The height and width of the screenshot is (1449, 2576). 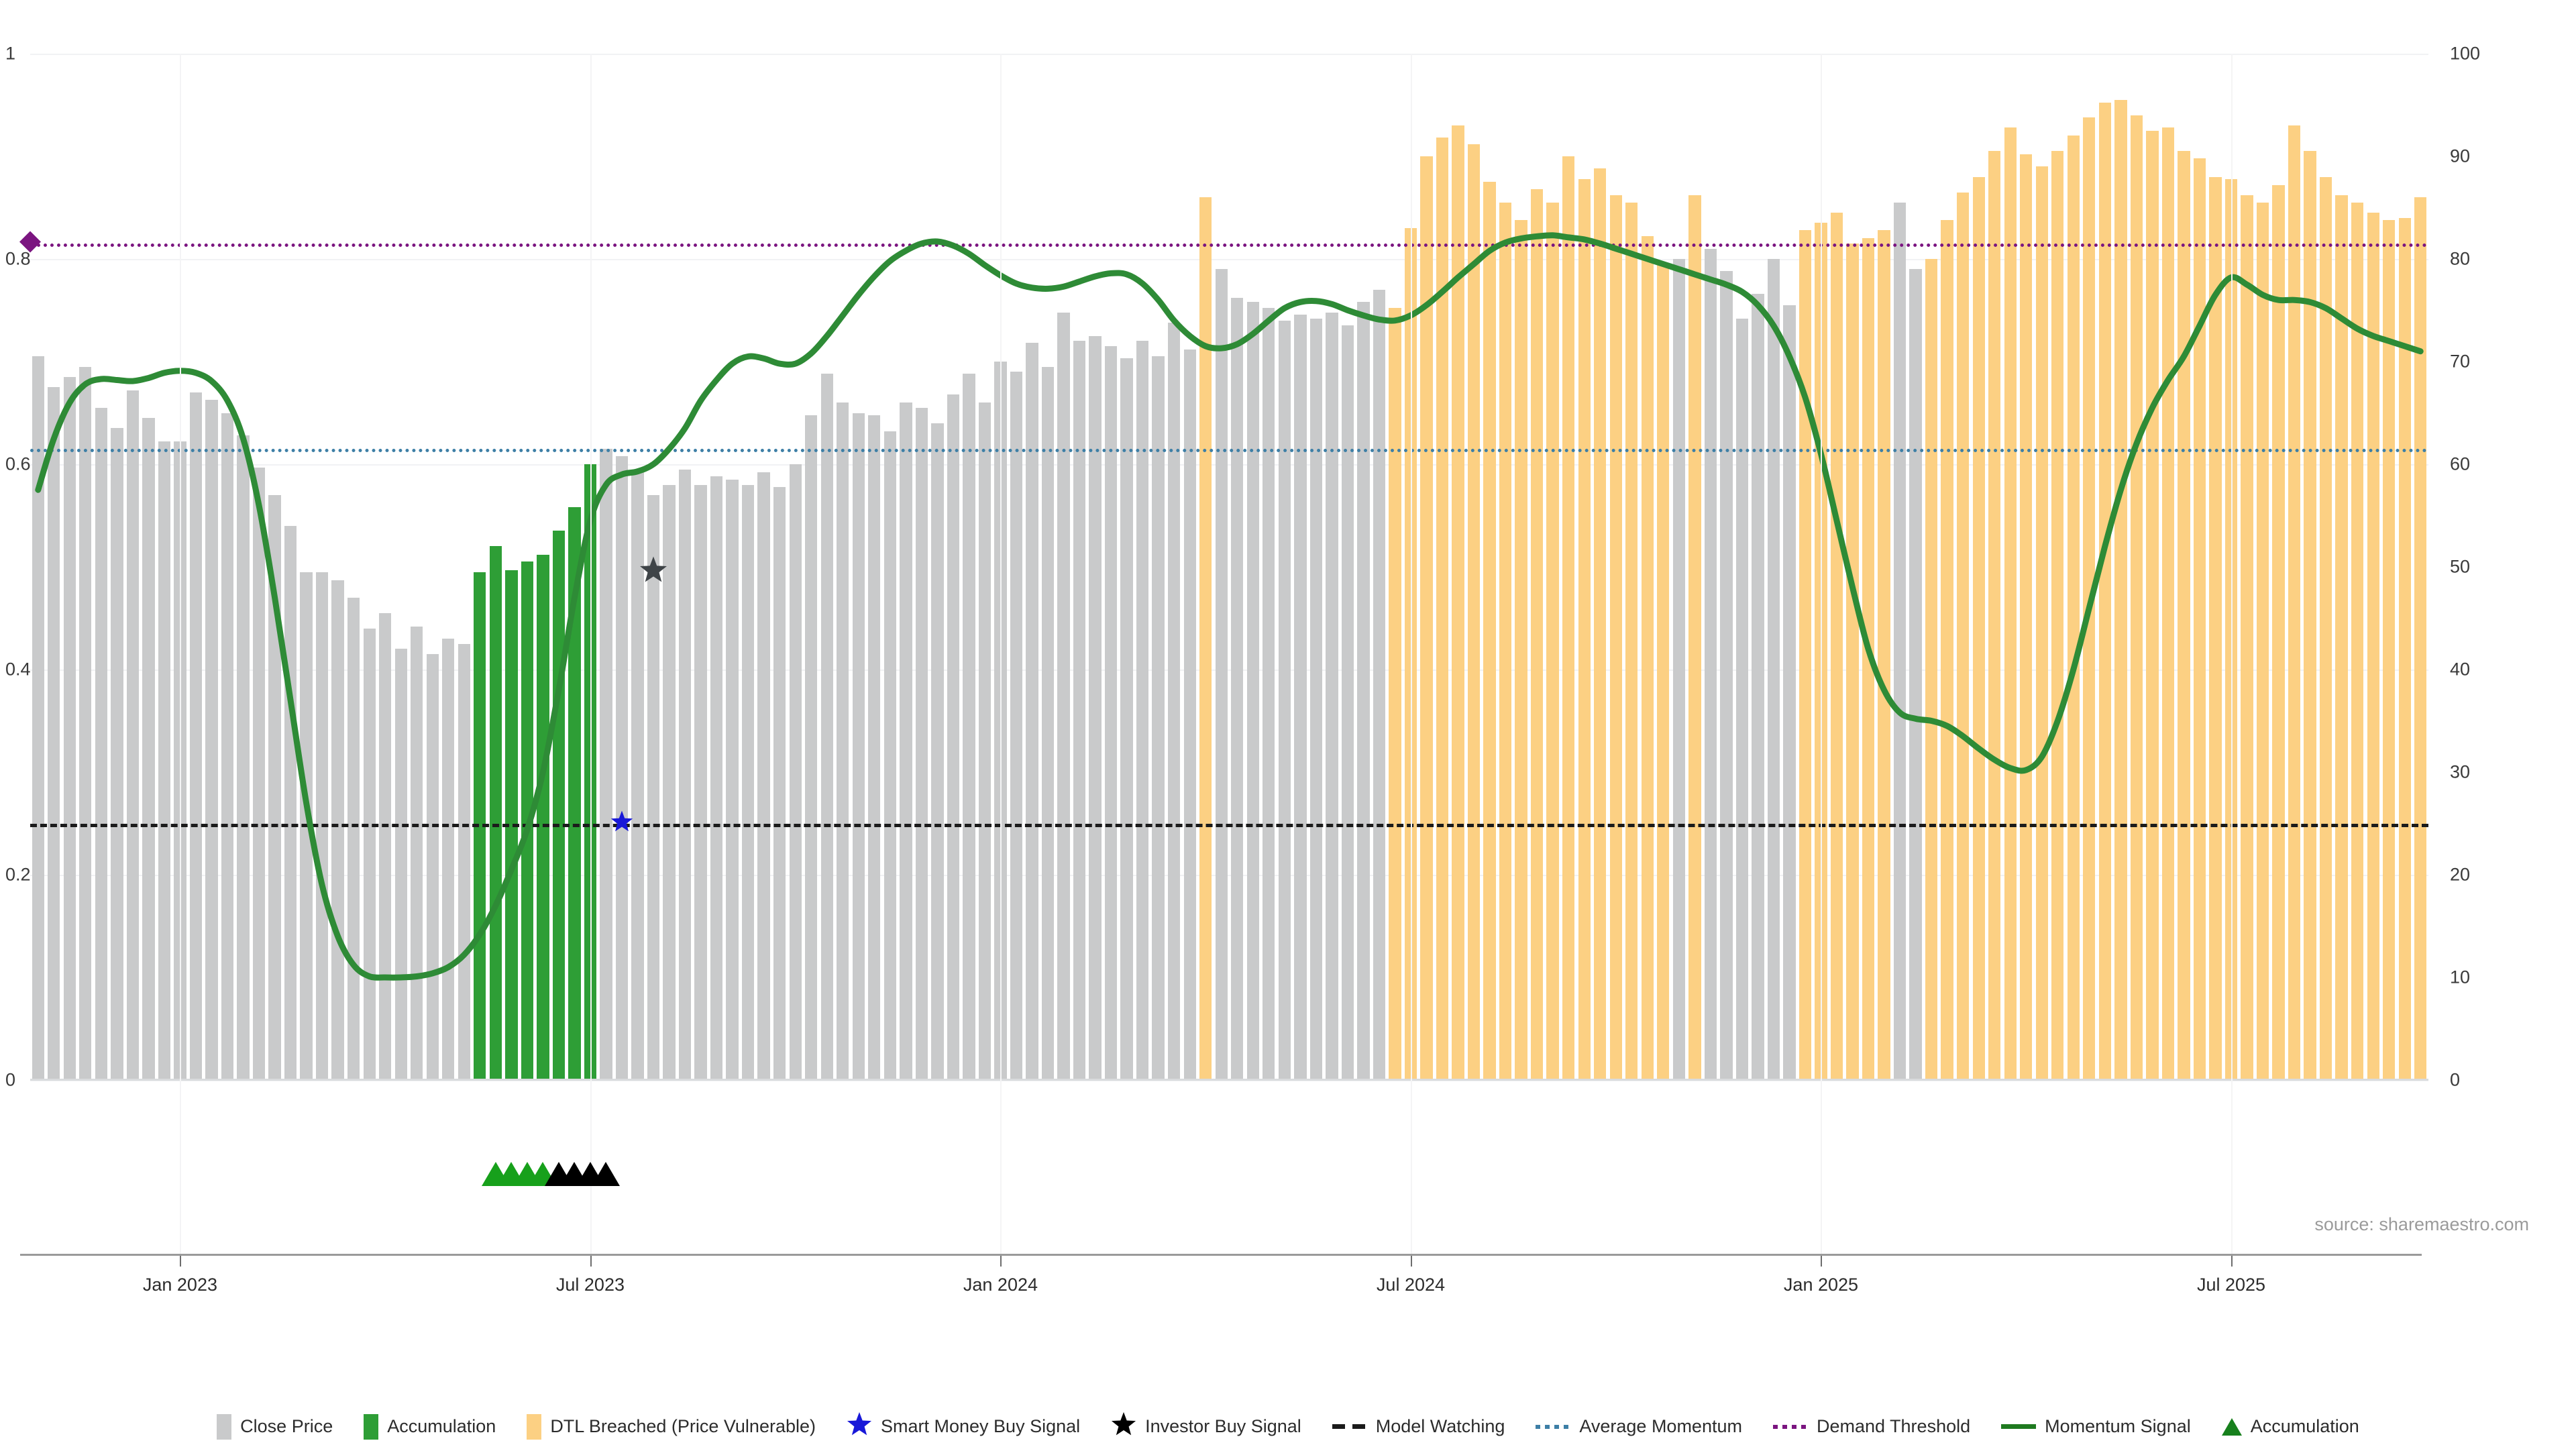 I want to click on y-axis-right-tick: 20, so click(x=2460, y=874).